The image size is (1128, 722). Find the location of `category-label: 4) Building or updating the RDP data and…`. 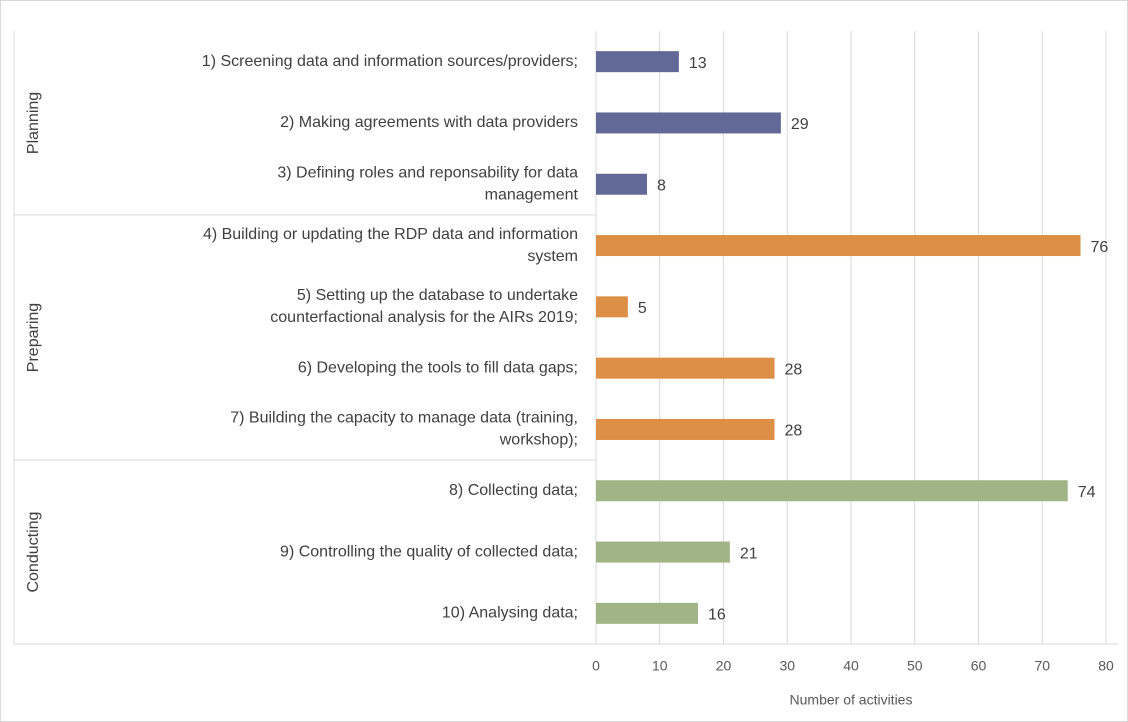

category-label: 4) Building or updating the RDP data and… is located at coordinates (390, 234).